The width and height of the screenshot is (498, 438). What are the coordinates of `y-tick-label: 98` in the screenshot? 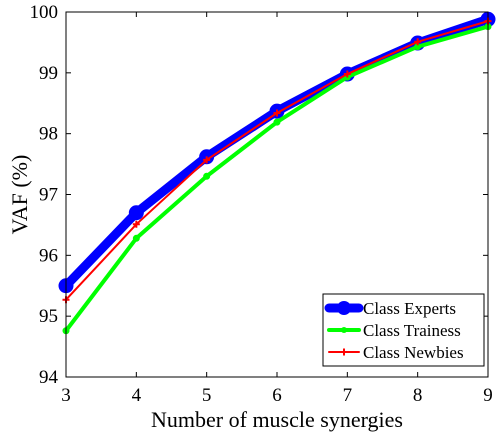 It's located at (48, 134).